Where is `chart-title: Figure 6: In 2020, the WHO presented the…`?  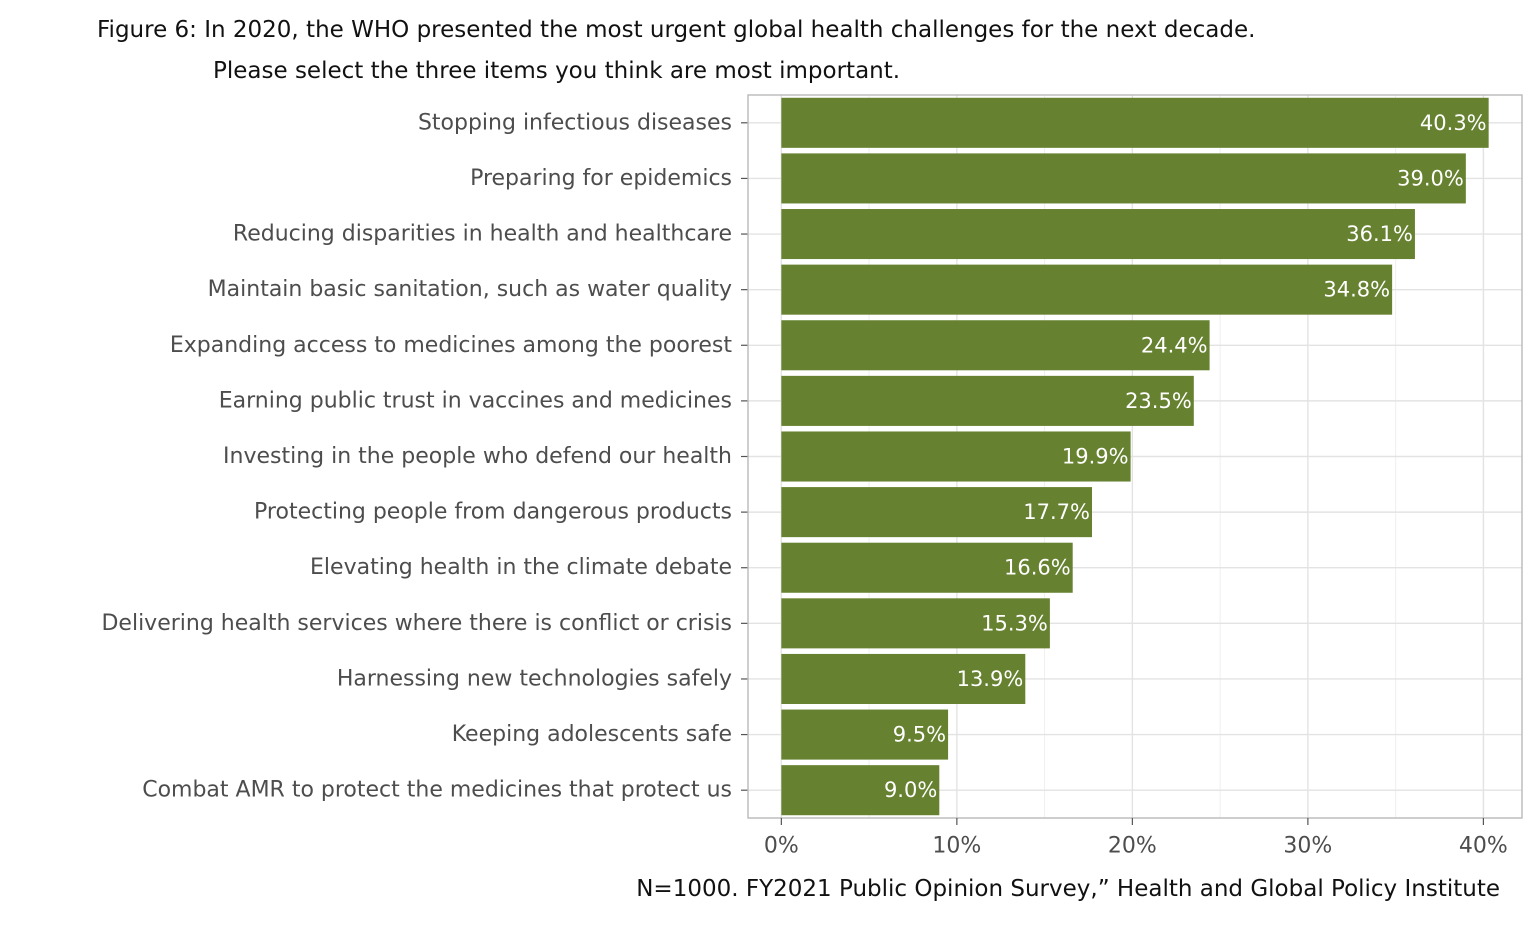 chart-title: Figure 6: In 2020, the WHO presented the… is located at coordinates (797, 51).